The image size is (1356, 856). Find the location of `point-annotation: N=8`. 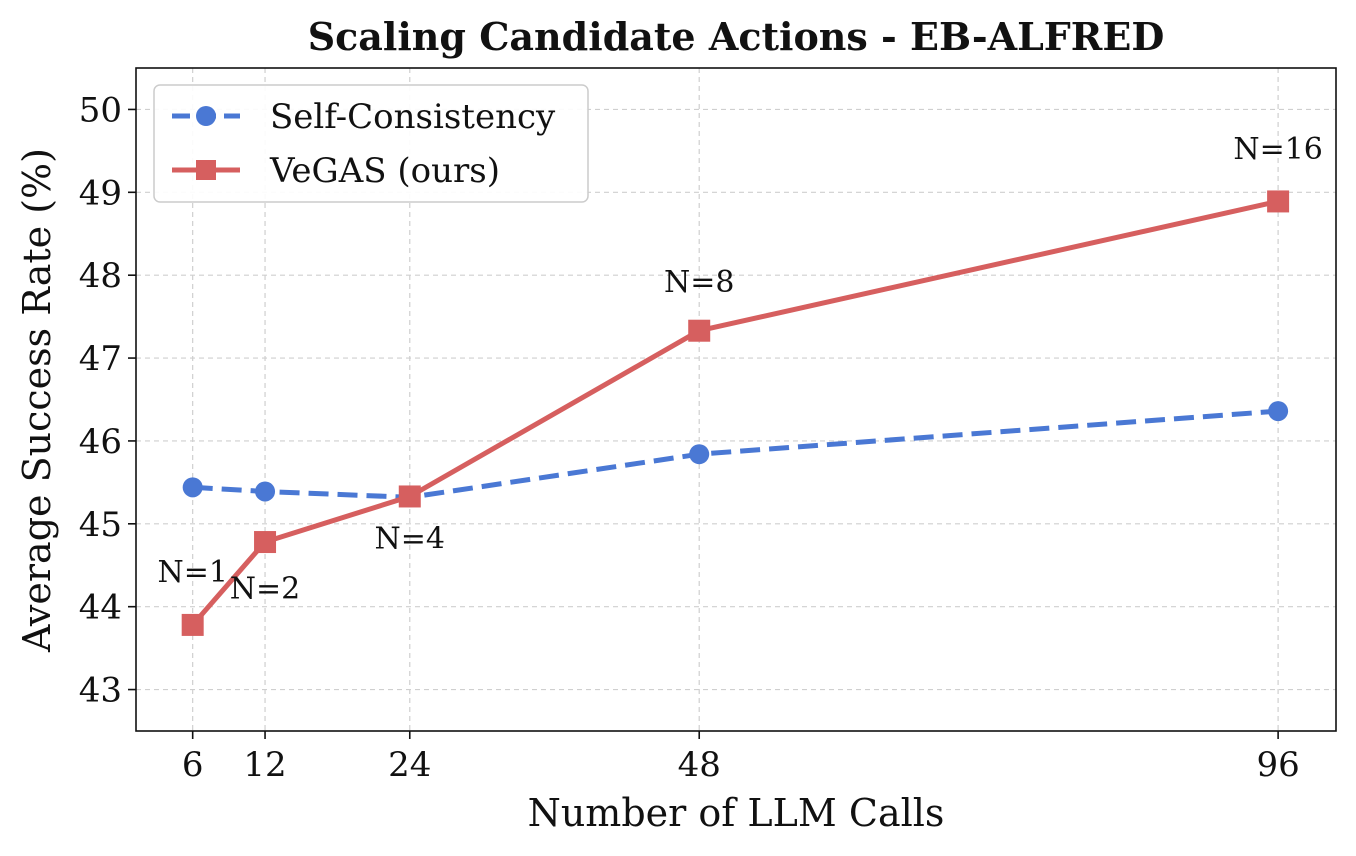

point-annotation: N=8 is located at coordinates (699, 282).